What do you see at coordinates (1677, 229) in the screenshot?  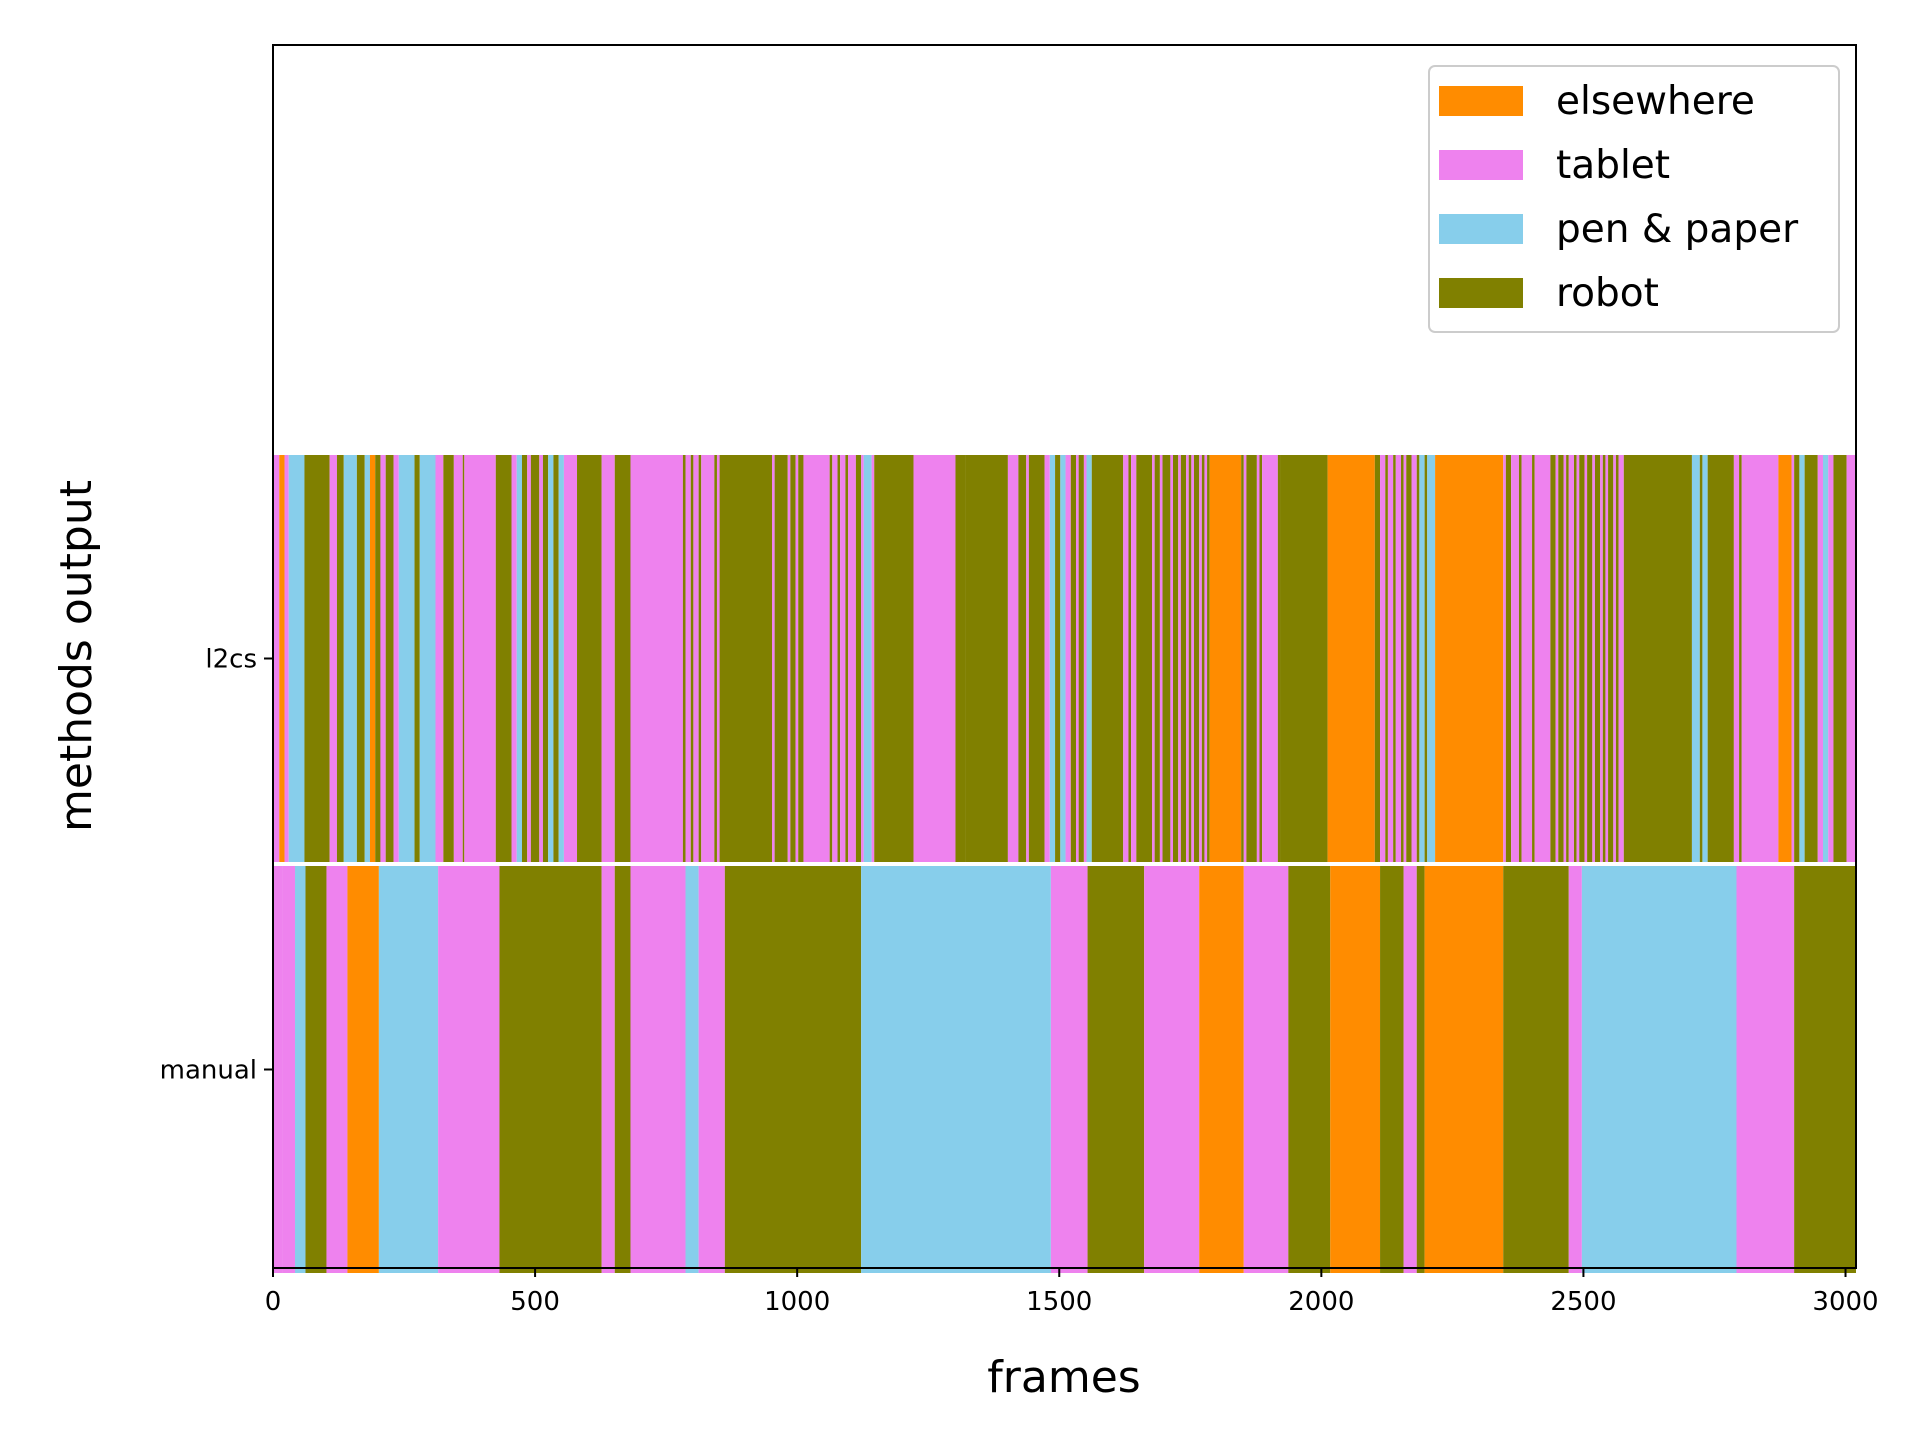 I see `legend-label-2: pen & paper` at bounding box center [1677, 229].